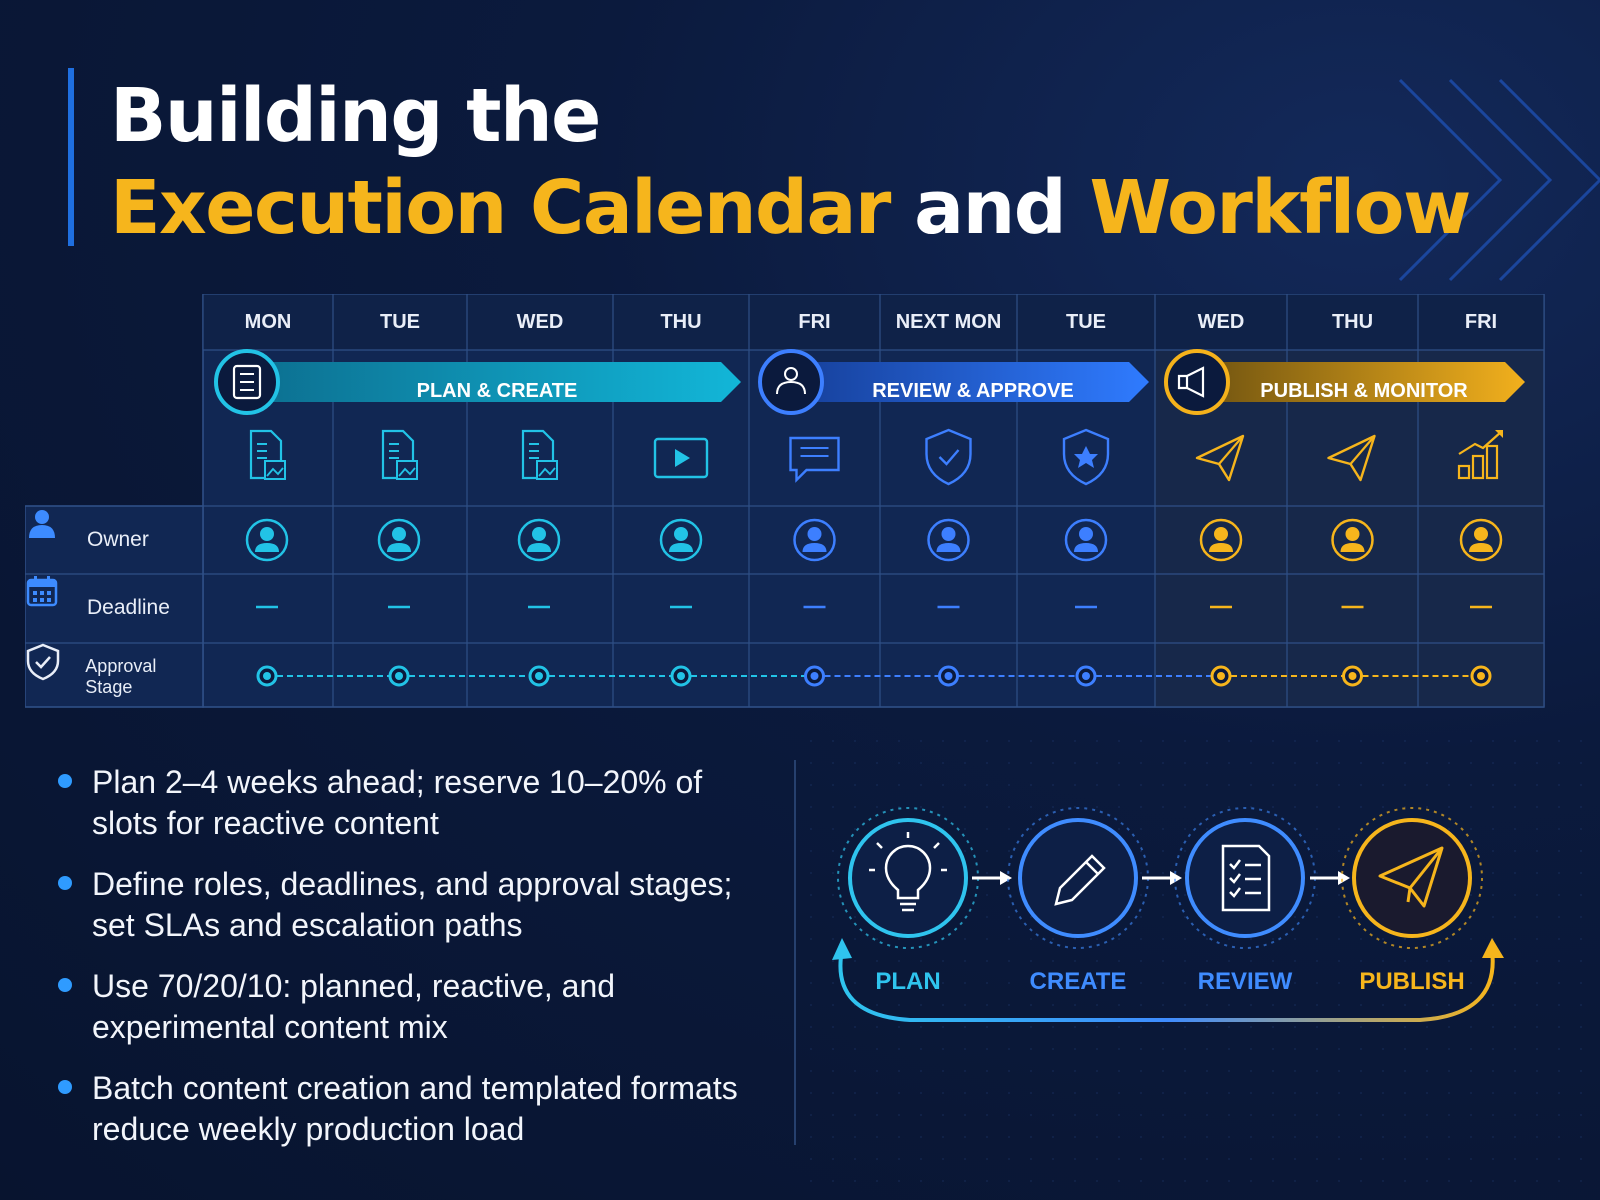 The width and height of the screenshot is (1600, 1200). Describe the element at coordinates (1480, 443) in the screenshot. I see `bar-chart-icon` at that location.